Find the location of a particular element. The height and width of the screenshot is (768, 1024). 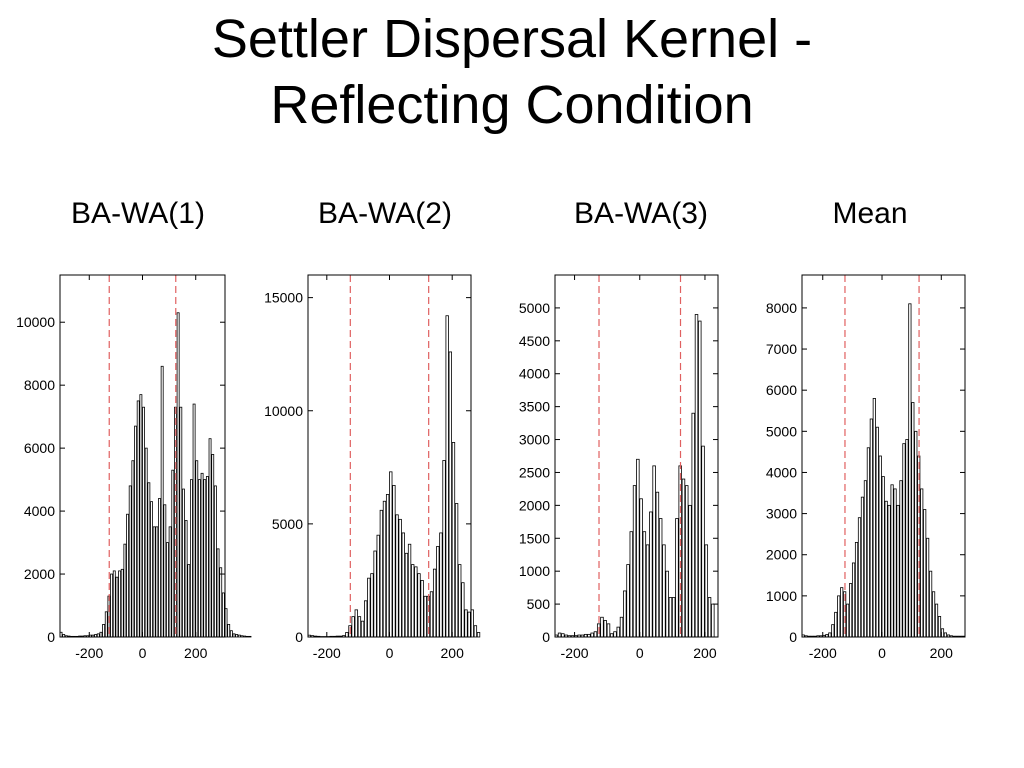

y-tick-label: 7000 is located at coordinates (781, 349).